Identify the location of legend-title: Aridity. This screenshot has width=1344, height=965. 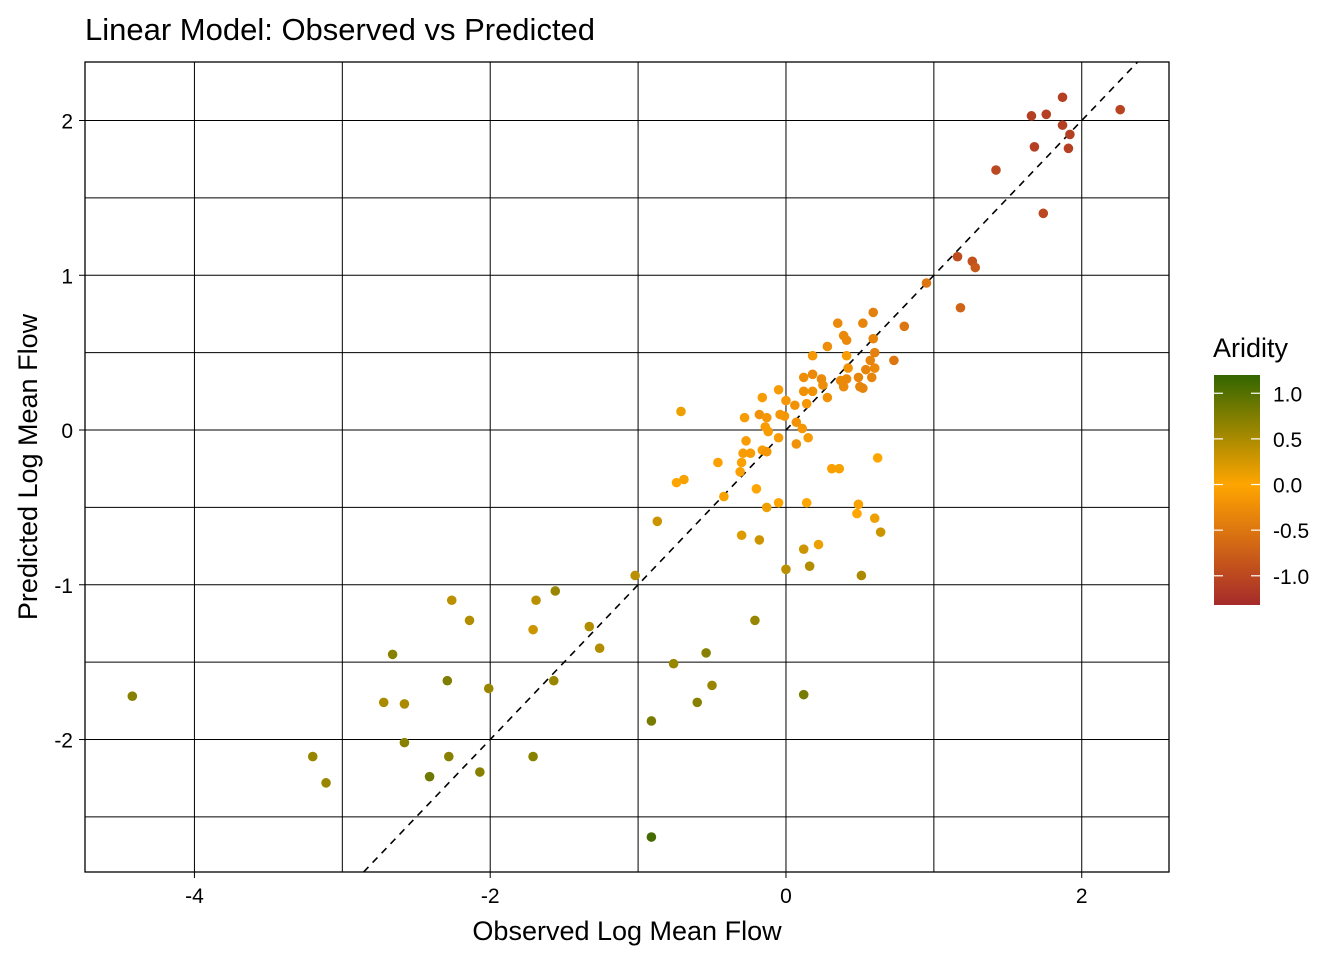
(1251, 348).